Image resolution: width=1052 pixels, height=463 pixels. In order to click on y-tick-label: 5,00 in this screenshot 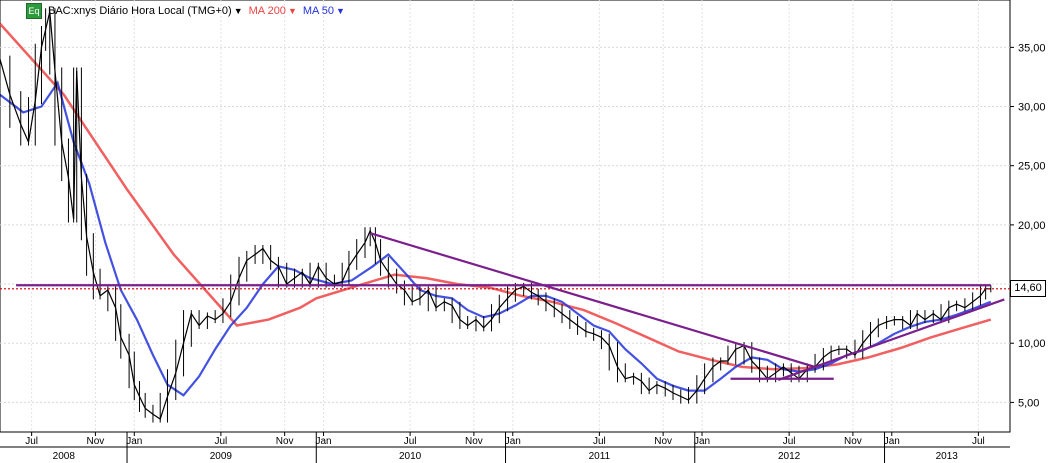, I will do `click(1028, 403)`.